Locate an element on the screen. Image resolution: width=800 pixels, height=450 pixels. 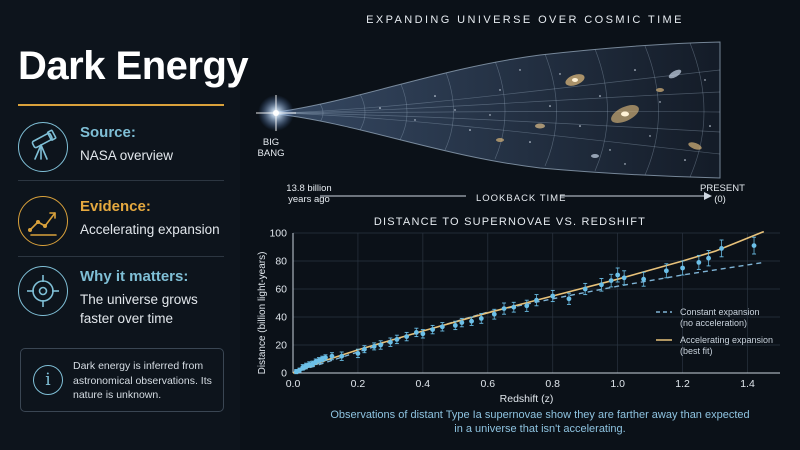
divider is located at coordinates (121, 180).